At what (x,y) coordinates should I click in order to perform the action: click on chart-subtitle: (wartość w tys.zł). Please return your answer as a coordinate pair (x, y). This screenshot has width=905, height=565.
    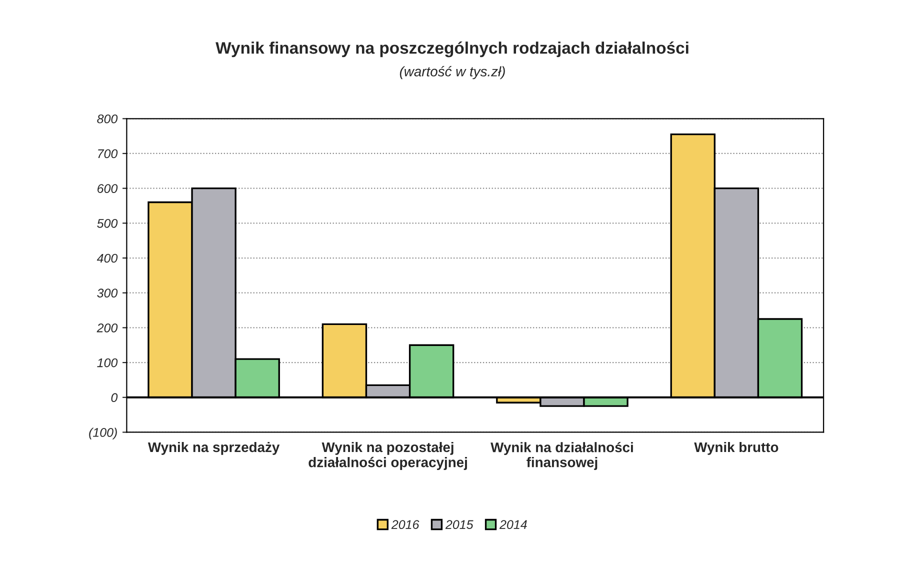
    Looking at the image, I should click on (452, 73).